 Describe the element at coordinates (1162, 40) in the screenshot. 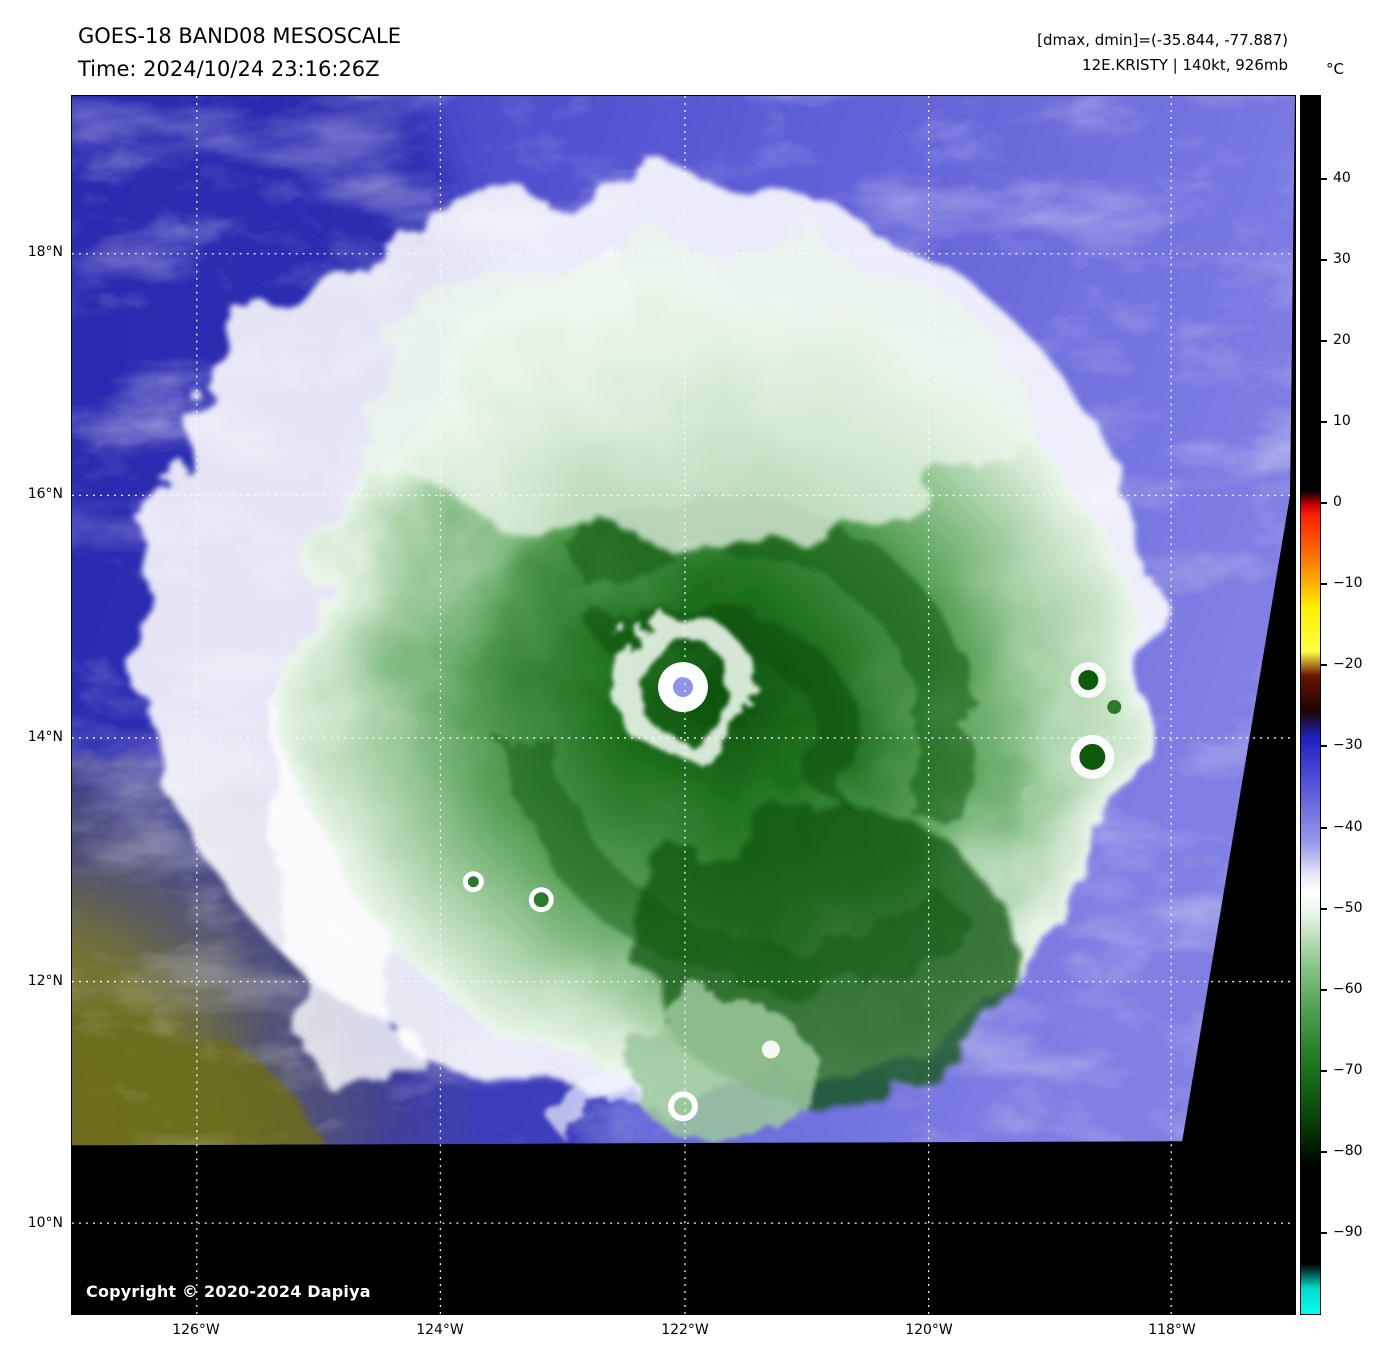

I see `data-range: [dmax, dmin]=(-35.844, -77.887)` at that location.